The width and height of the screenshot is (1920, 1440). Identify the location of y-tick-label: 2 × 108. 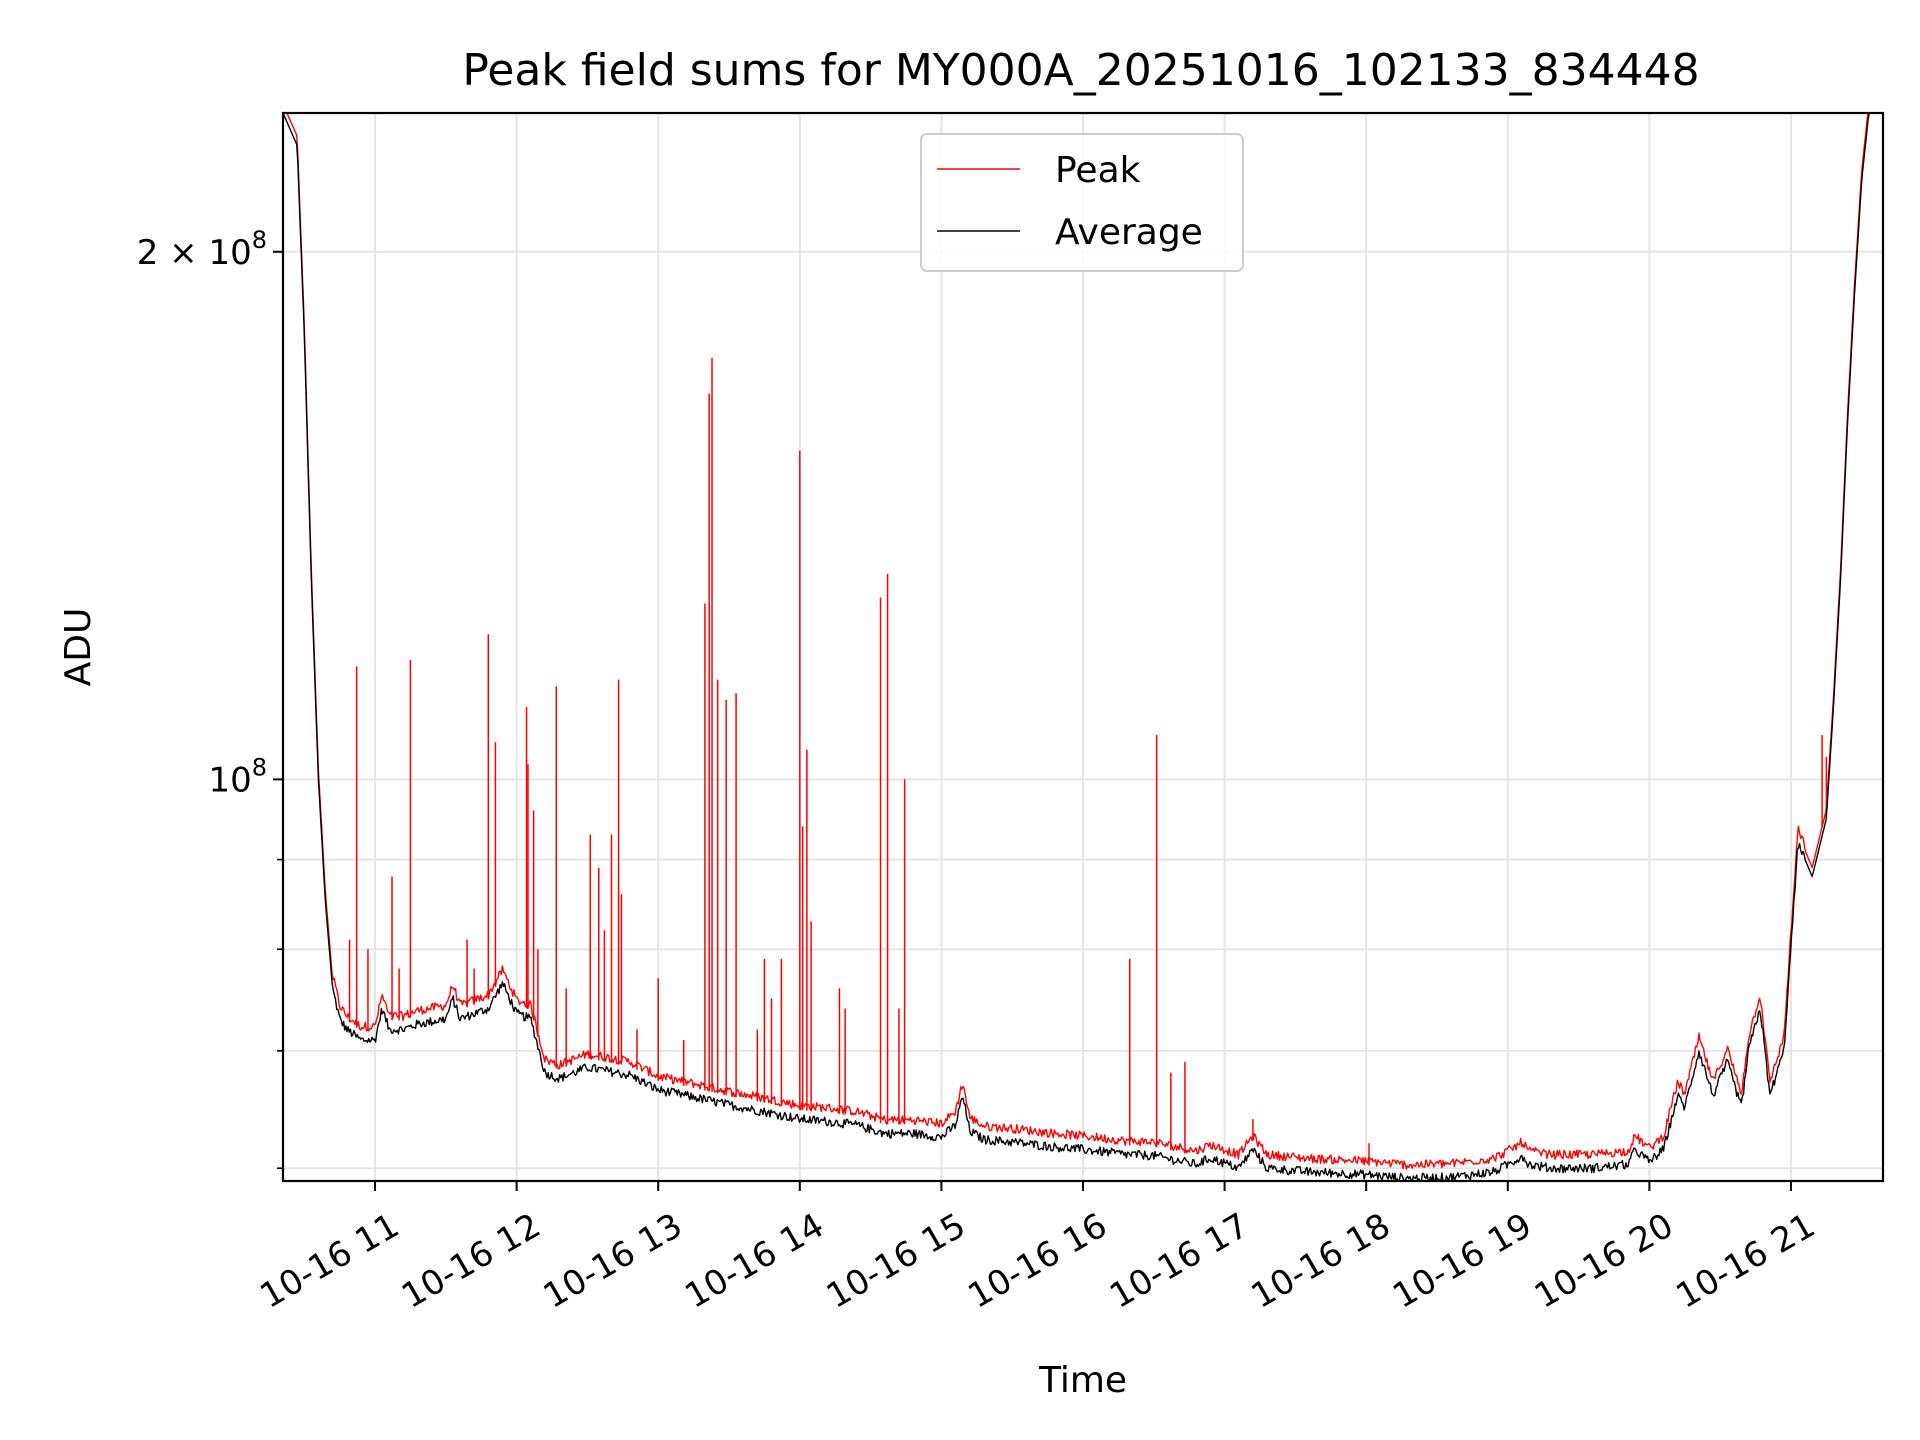
(202, 249).